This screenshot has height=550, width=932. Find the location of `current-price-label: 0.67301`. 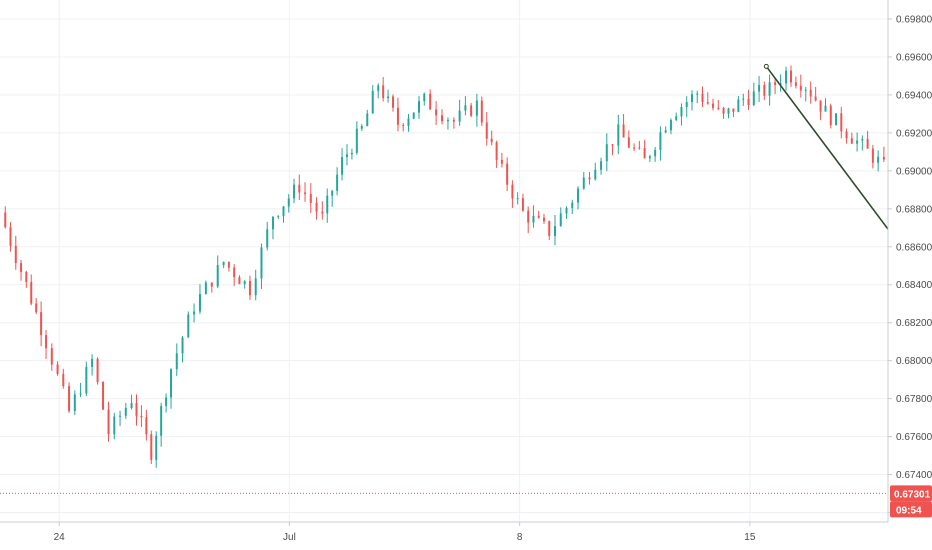

current-price-label: 0.67301 is located at coordinates (912, 494).